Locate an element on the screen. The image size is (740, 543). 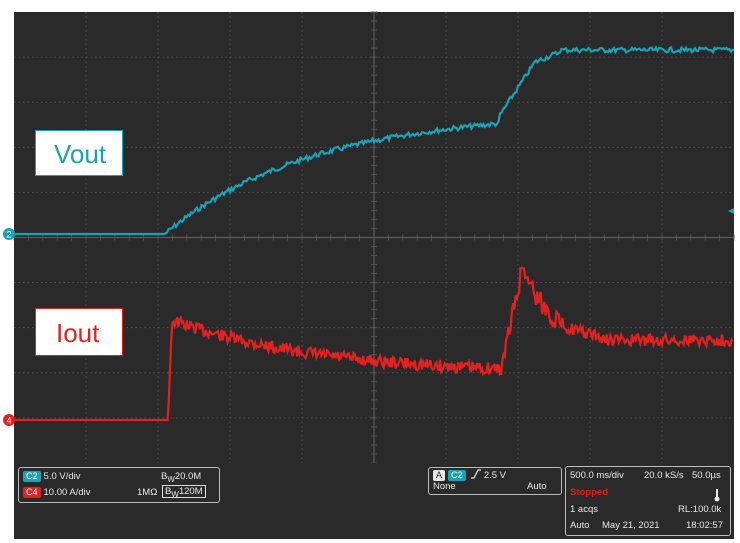
ch4-ground-marker: 4 is located at coordinates (9, 420).